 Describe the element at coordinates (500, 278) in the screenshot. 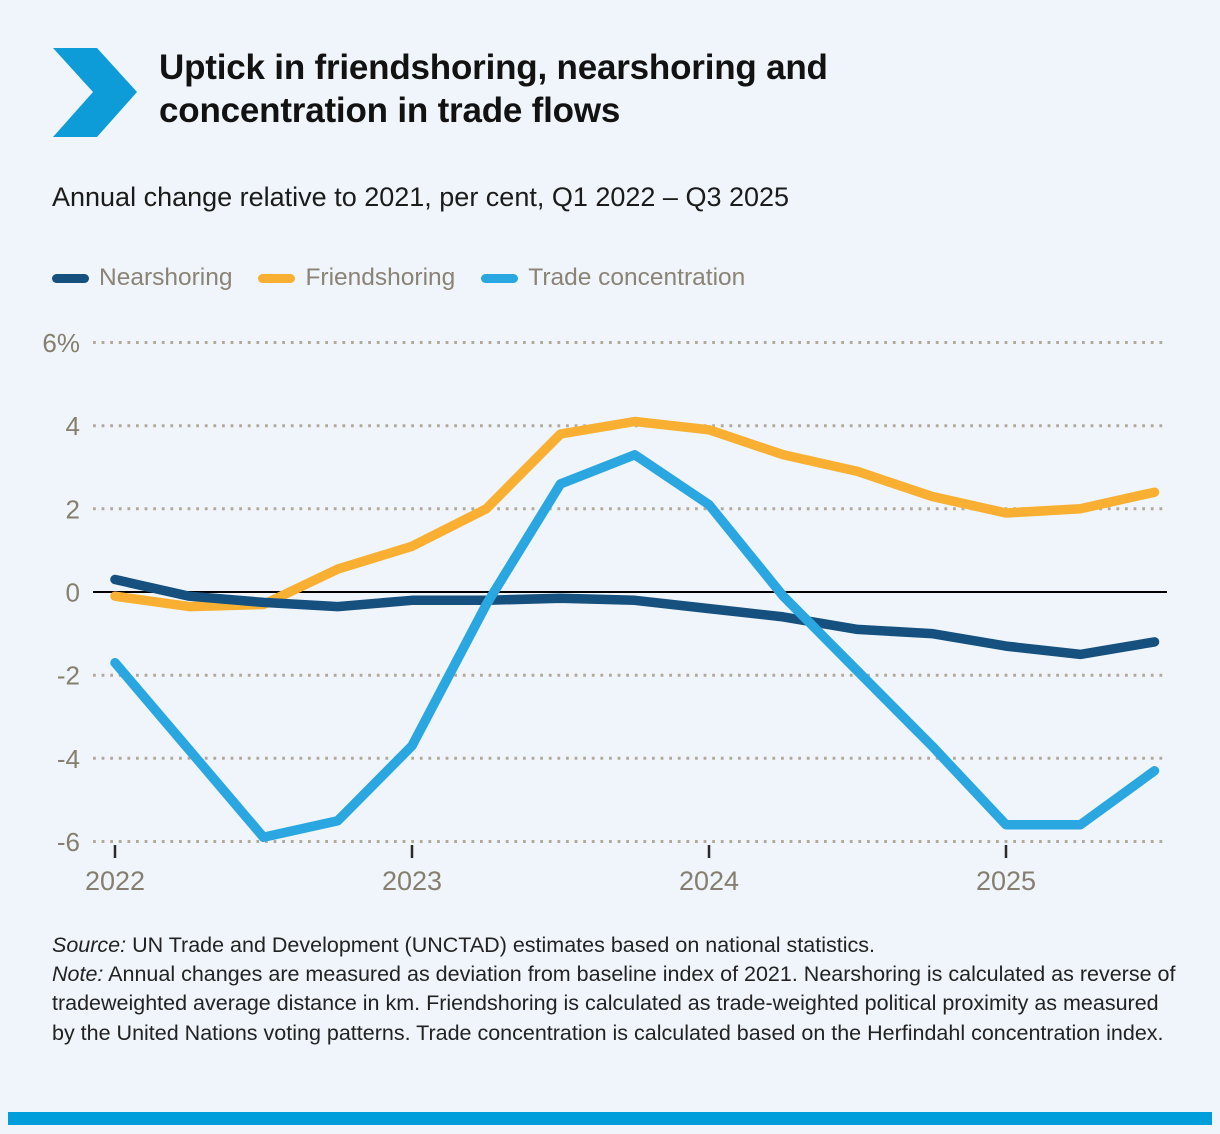

I see `legend-swatch-trade-concentration` at that location.